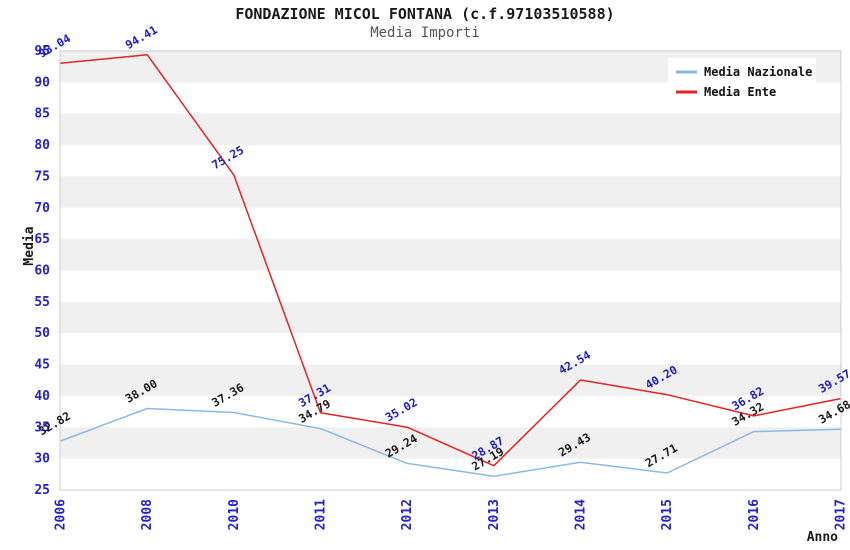  What do you see at coordinates (42, 459) in the screenshot?
I see `y-tick-label: 30` at bounding box center [42, 459].